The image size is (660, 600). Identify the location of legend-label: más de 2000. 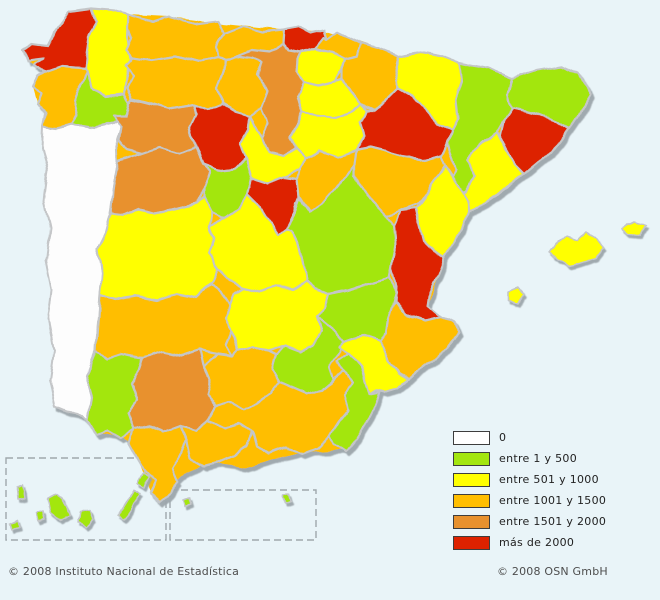
(537, 542).